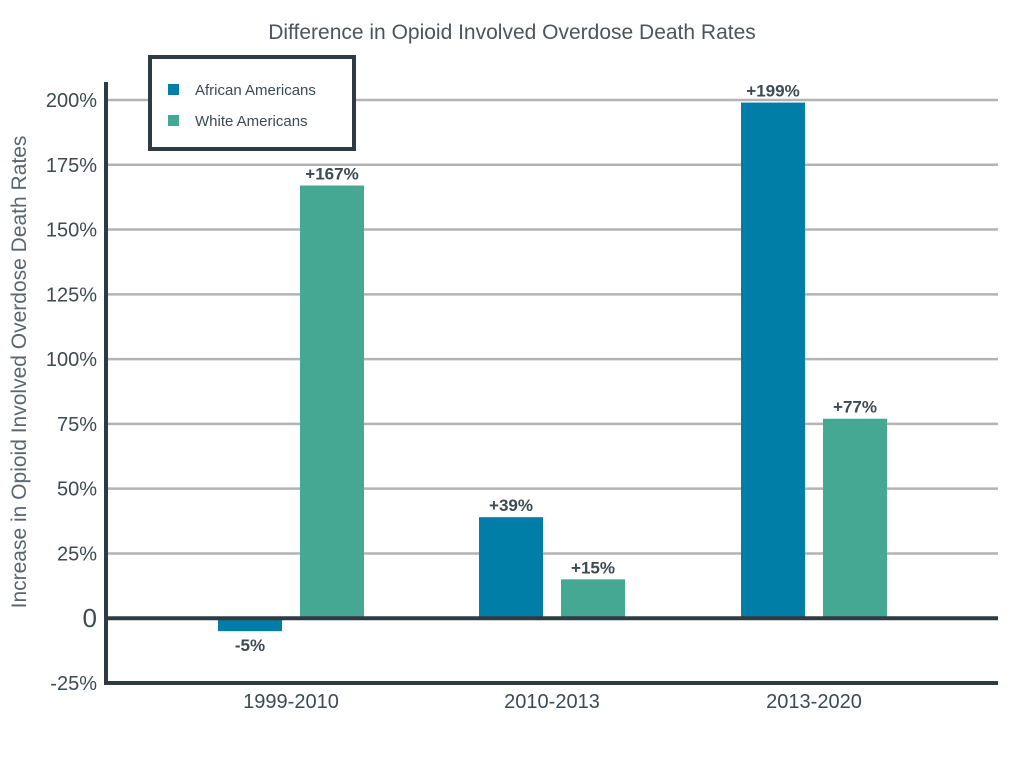 The image size is (1024, 768). What do you see at coordinates (251, 121) in the screenshot?
I see `legend-label-white-americans: White Americans` at bounding box center [251, 121].